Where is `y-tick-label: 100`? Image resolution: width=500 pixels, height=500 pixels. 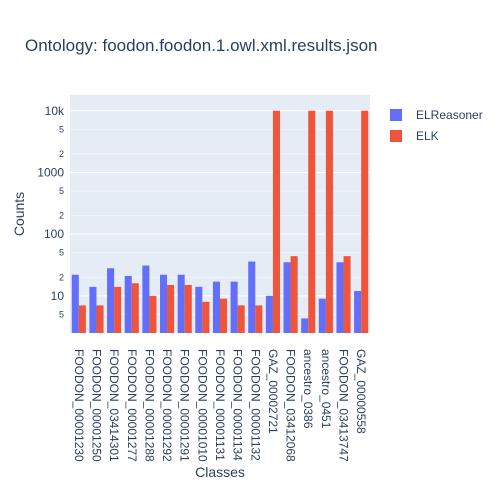
y-tick-label: 100 is located at coordinates (54, 234).